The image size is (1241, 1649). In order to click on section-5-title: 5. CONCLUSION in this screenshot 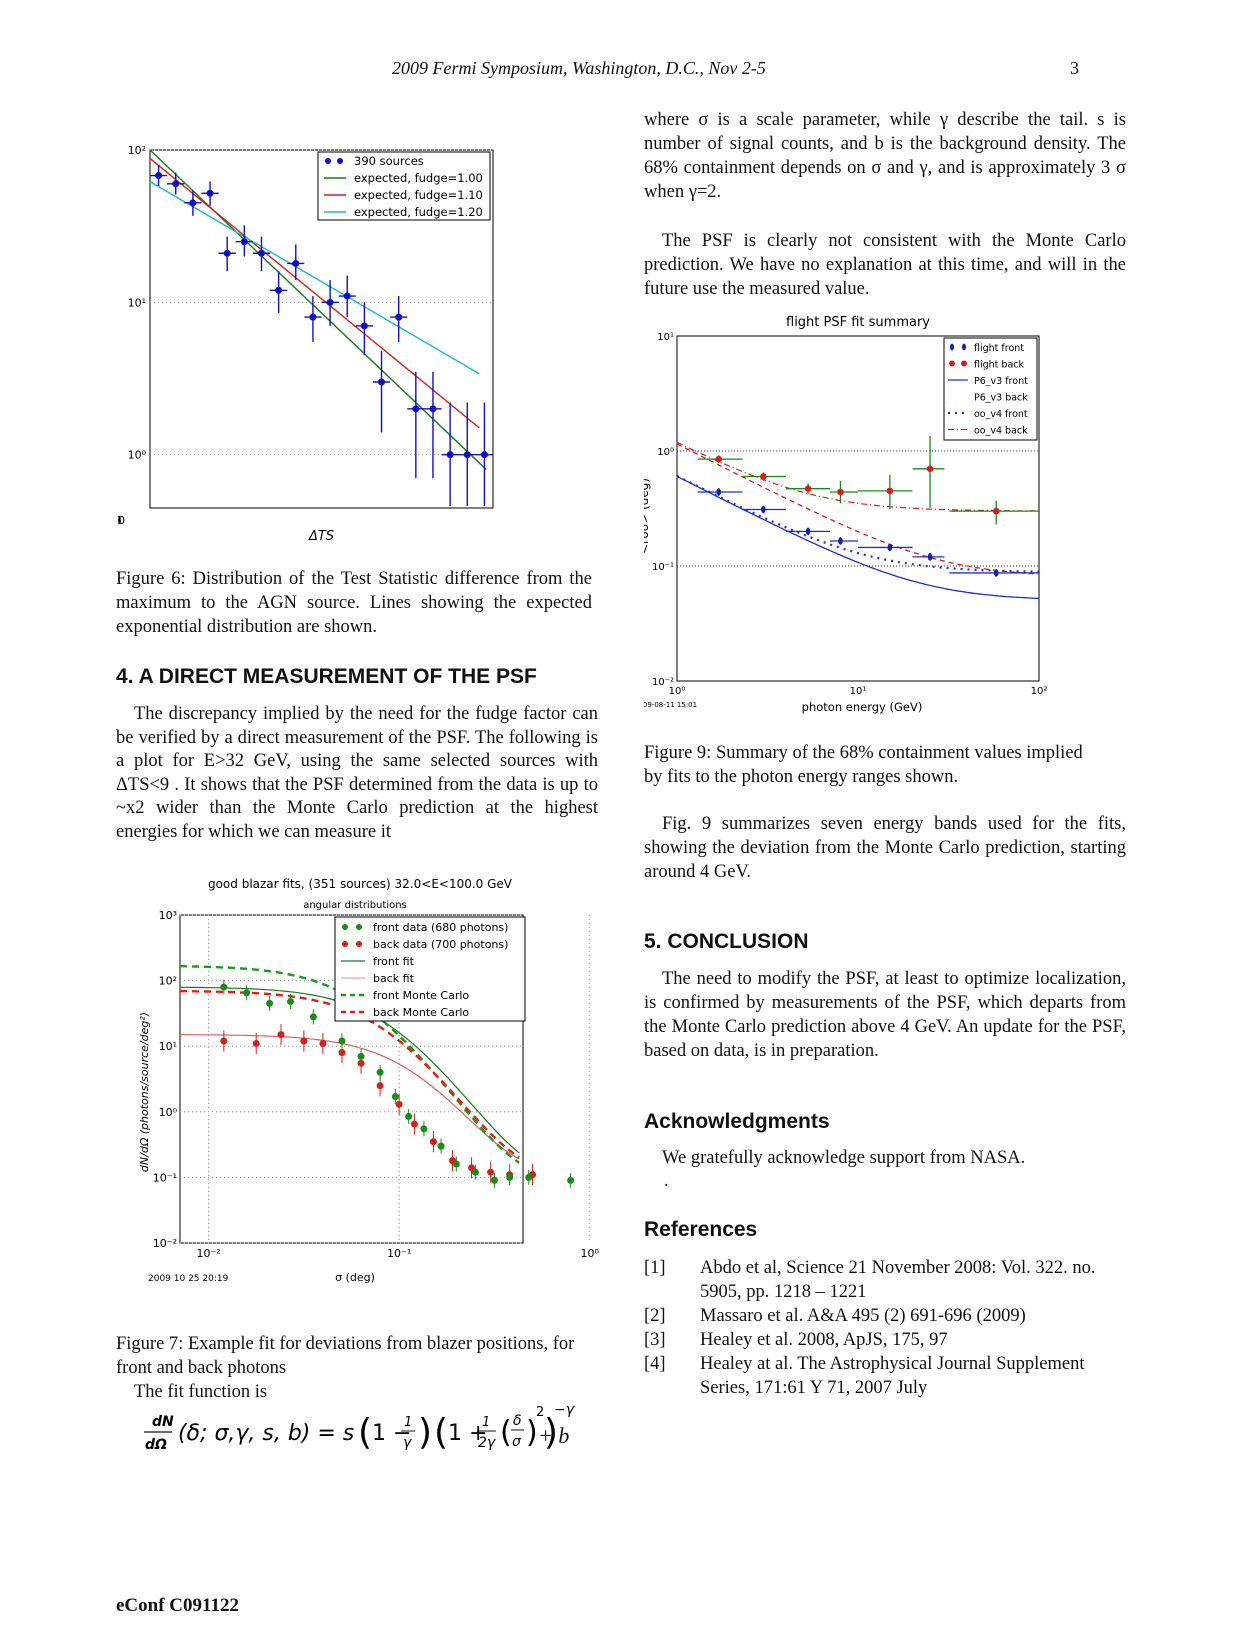, I will do `click(726, 941)`.